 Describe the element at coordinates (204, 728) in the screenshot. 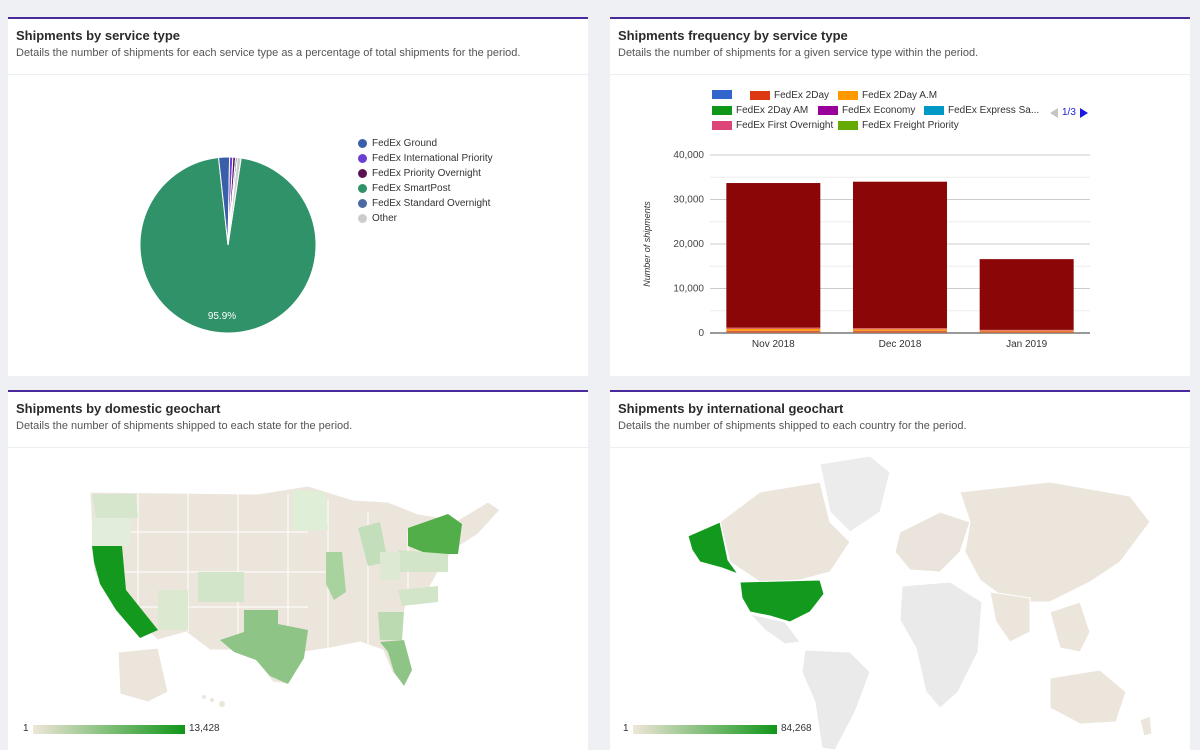

I see `color-scale-max: 13,428` at that location.